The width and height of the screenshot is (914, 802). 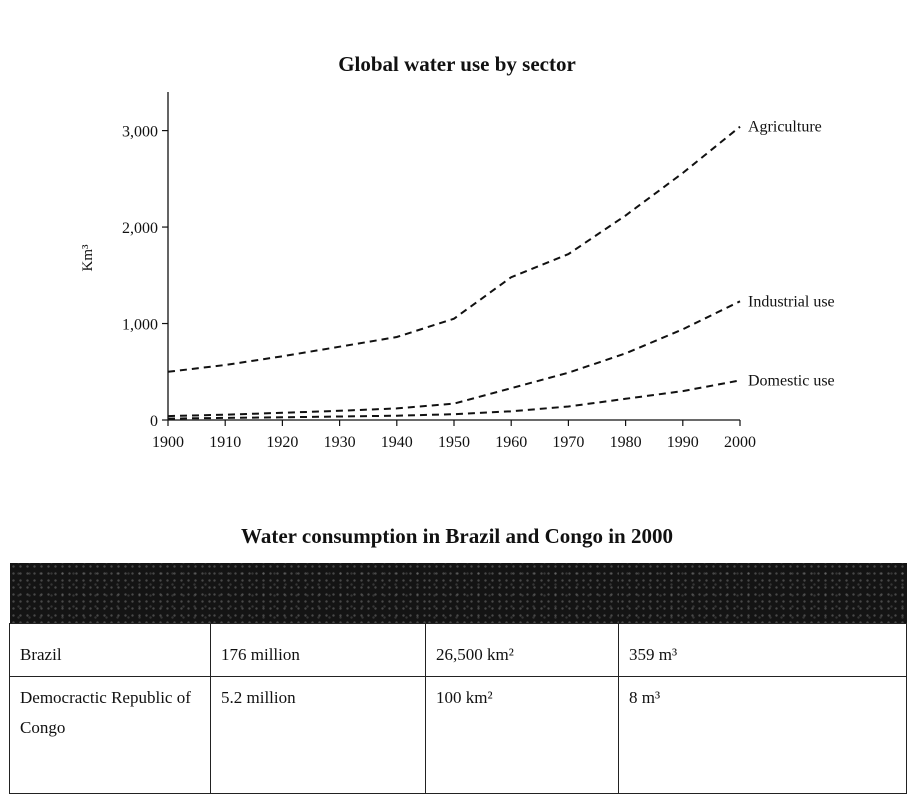 What do you see at coordinates (340, 442) in the screenshot?
I see `x-tick-label: 1930` at bounding box center [340, 442].